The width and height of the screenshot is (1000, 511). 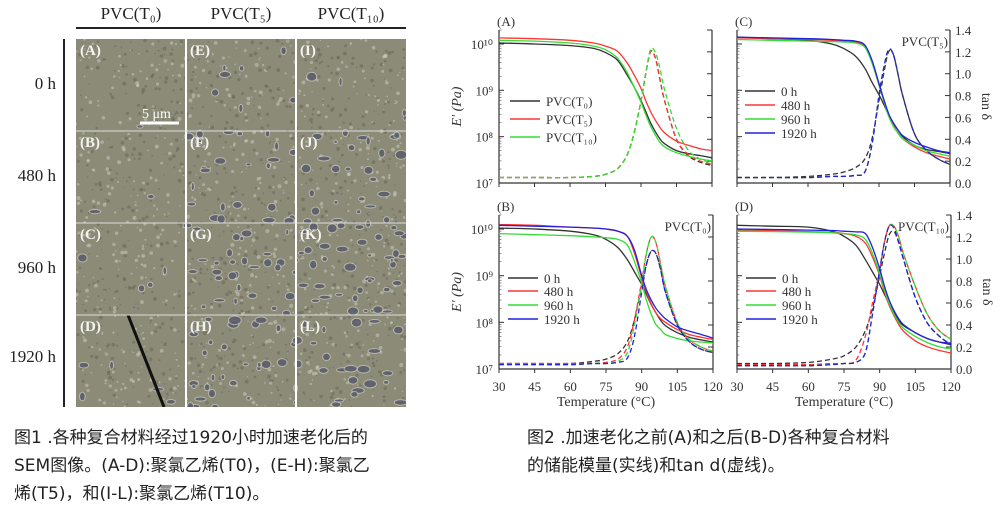 I want to click on legend-label: 960 h, so click(x=797, y=305).